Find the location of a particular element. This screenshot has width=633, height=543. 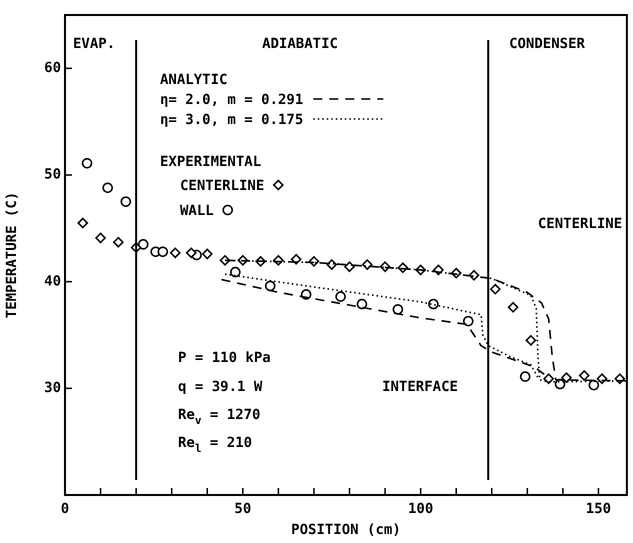

legend-label: CENTERLINE is located at coordinates (222, 186).